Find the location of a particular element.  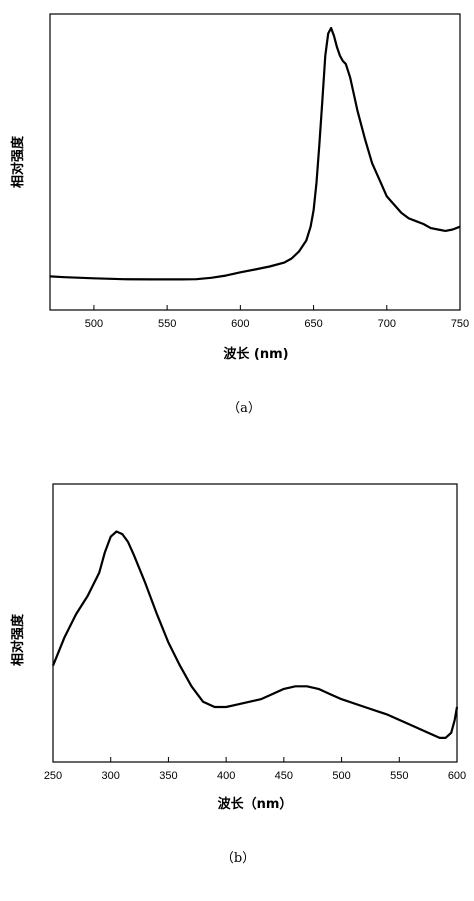

x-tick-label-b-0: 250 is located at coordinates (53, 776).